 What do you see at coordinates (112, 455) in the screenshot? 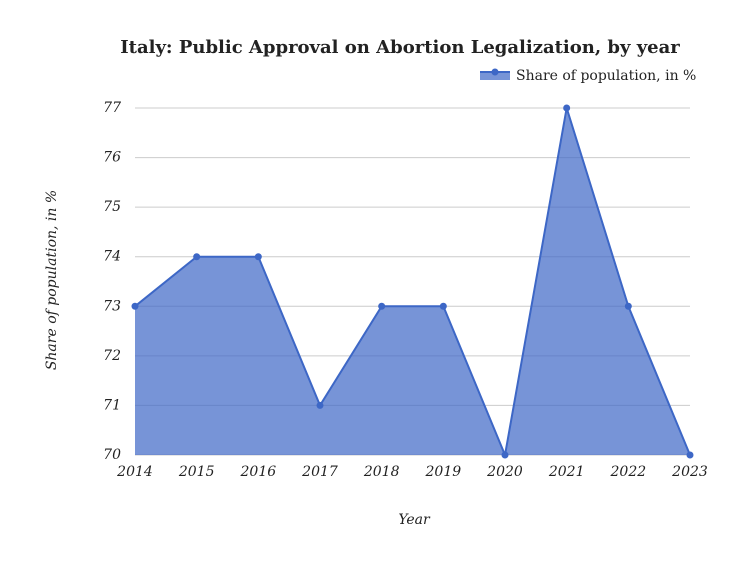
I see `y-tick-label: 70` at bounding box center [112, 455].